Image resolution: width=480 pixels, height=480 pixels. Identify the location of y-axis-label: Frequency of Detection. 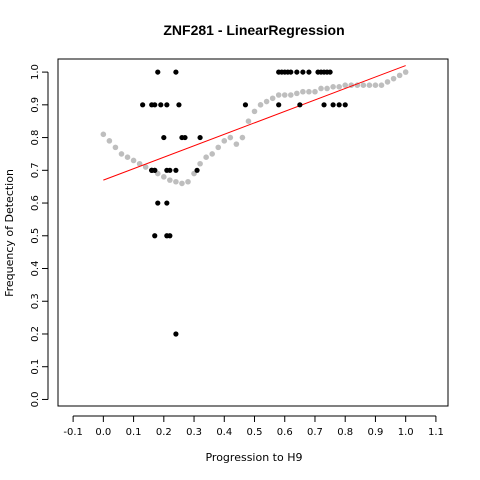
(9, 233).